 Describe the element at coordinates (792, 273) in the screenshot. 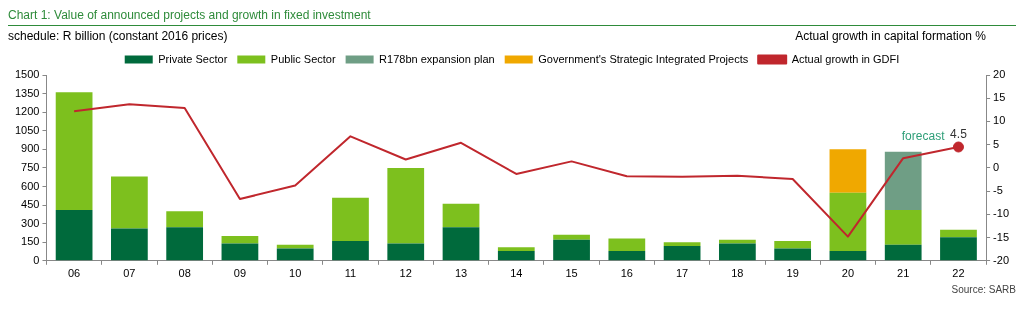

I see `x-tick-label: 19` at that location.